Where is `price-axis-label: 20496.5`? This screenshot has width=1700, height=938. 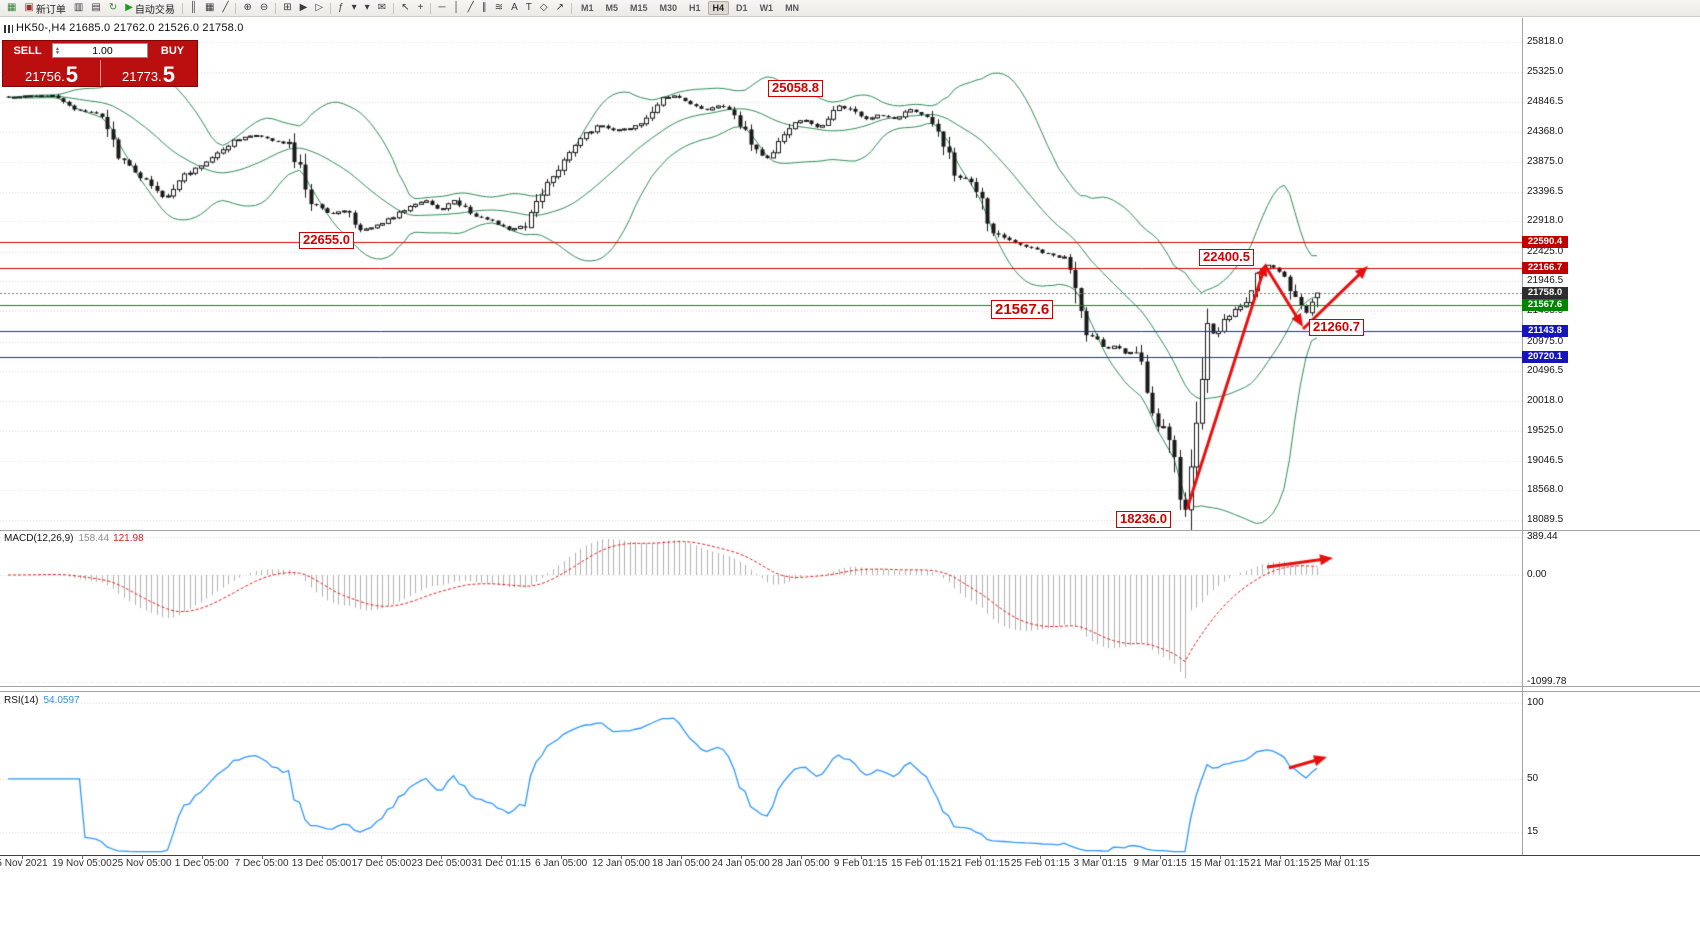 price-axis-label: 20496.5 is located at coordinates (1545, 371).